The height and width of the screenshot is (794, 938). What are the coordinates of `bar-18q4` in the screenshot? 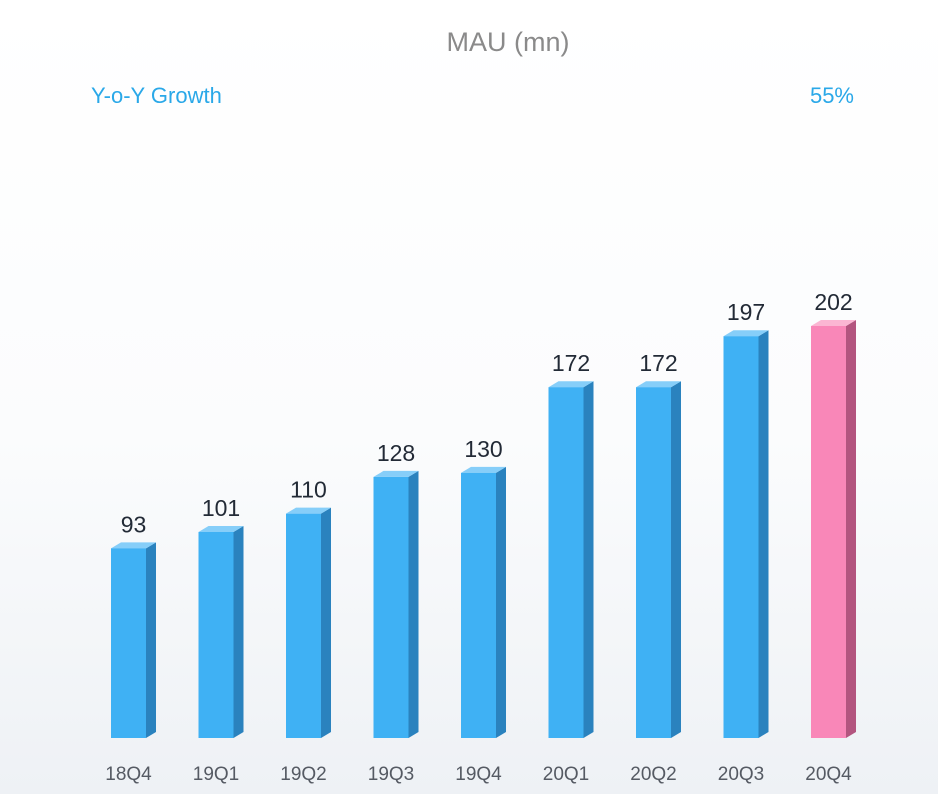 It's located at (133, 640).